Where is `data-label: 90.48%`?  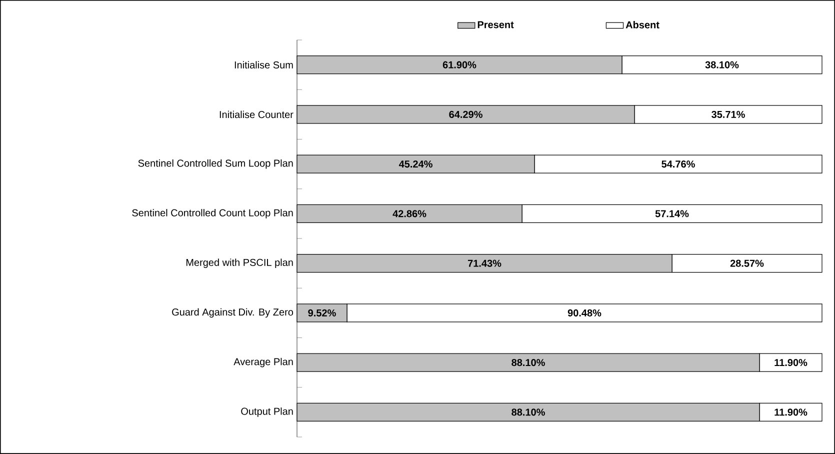
data-label: 90.48% is located at coordinates (585, 312).